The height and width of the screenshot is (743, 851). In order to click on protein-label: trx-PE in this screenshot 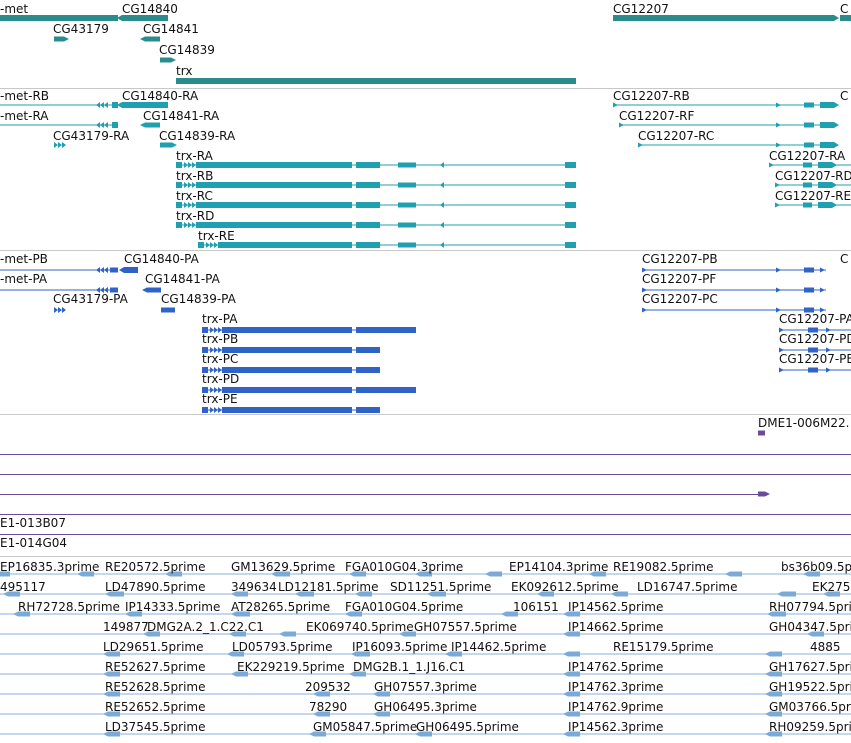, I will do `click(220, 399)`.